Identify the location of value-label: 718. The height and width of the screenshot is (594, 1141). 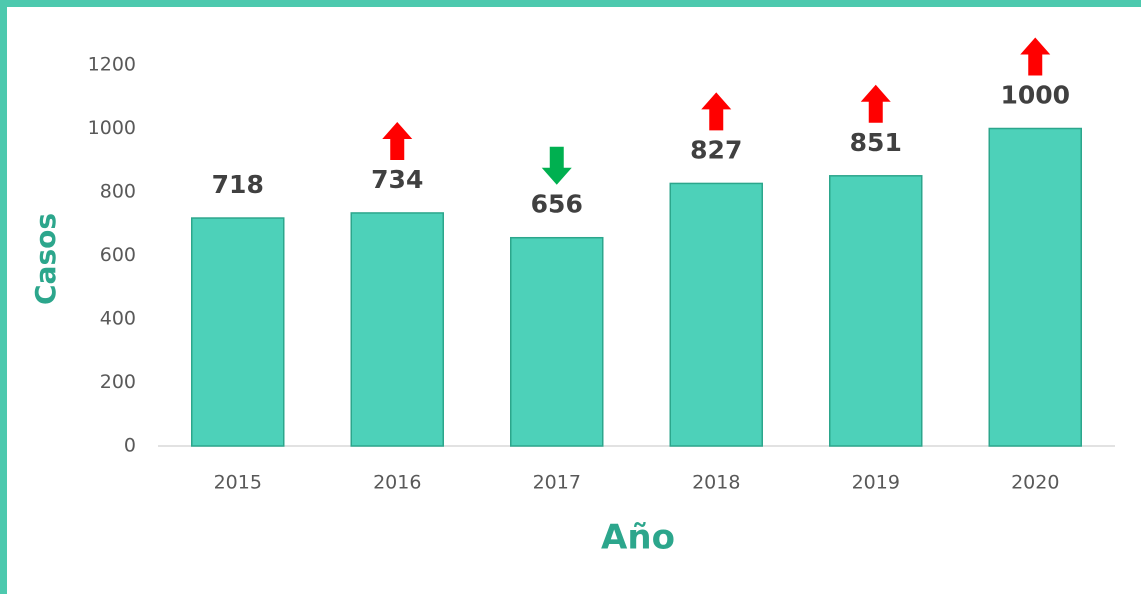
(238, 184).